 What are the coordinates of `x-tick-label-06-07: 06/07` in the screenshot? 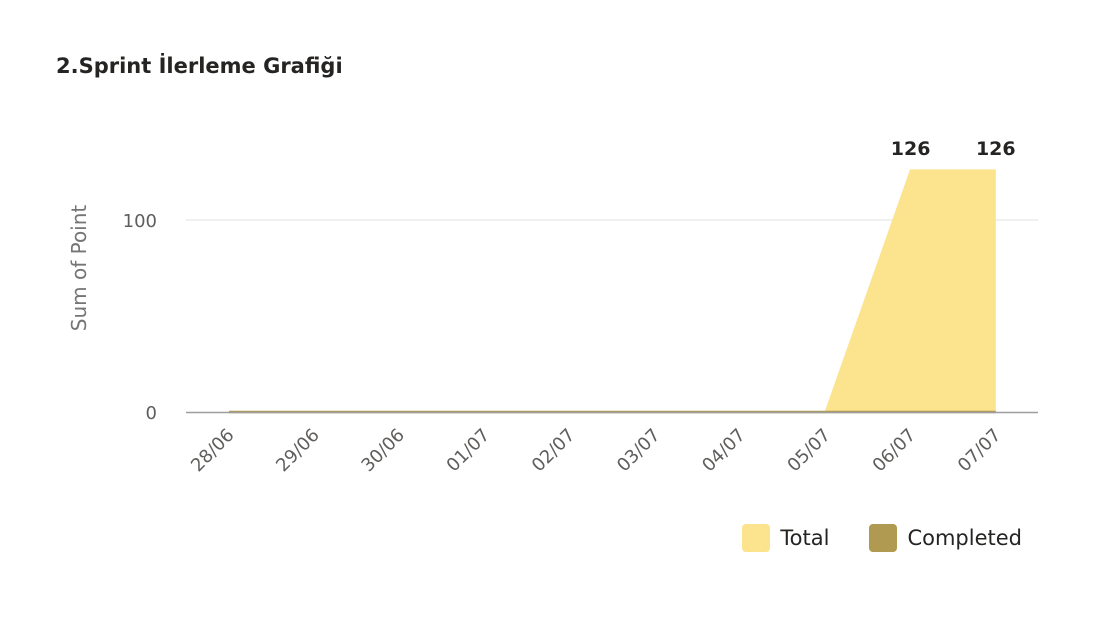 It's located at (895, 451).